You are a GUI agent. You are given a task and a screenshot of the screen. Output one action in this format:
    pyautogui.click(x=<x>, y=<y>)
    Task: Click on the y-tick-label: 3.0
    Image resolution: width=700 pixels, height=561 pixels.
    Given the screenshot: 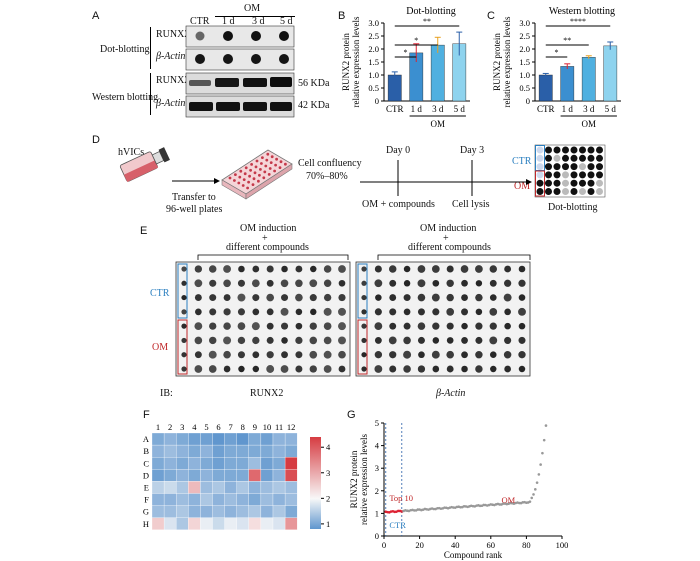 What is the action you would take?
    pyautogui.click(x=373, y=23)
    